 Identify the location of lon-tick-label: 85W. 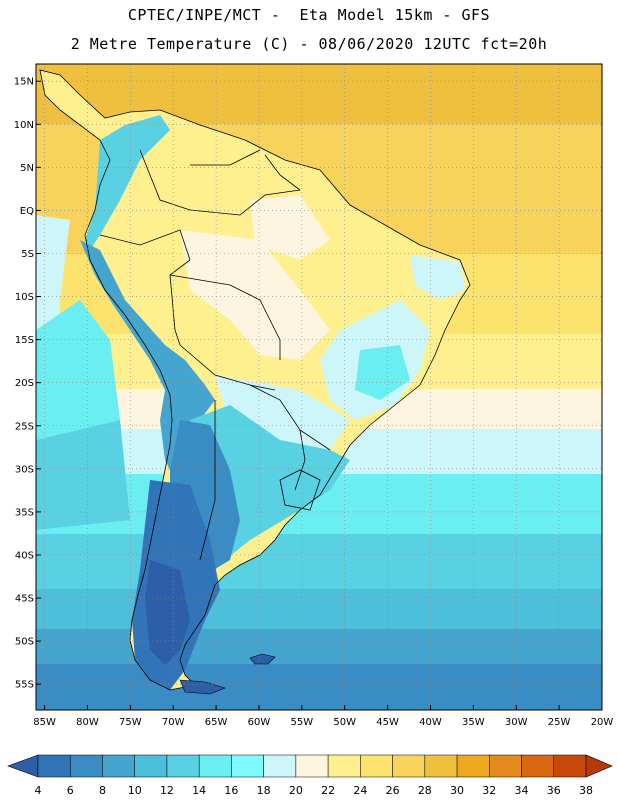
(44, 722).